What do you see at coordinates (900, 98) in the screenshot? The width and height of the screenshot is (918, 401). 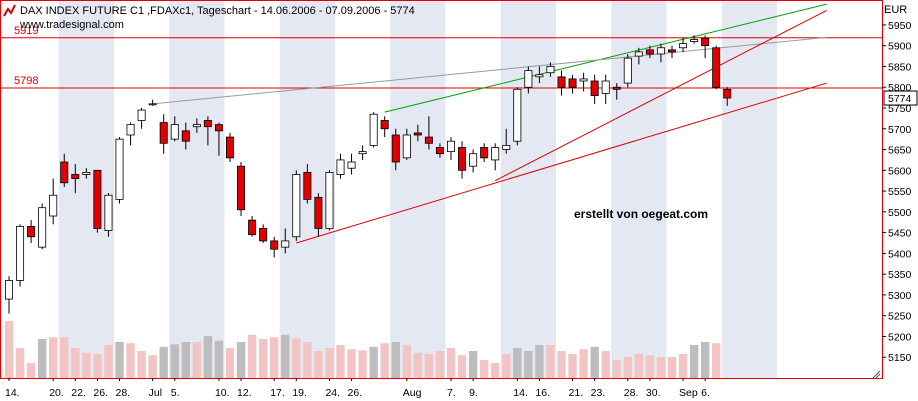 I see `current-price-marker: 5774` at bounding box center [900, 98].